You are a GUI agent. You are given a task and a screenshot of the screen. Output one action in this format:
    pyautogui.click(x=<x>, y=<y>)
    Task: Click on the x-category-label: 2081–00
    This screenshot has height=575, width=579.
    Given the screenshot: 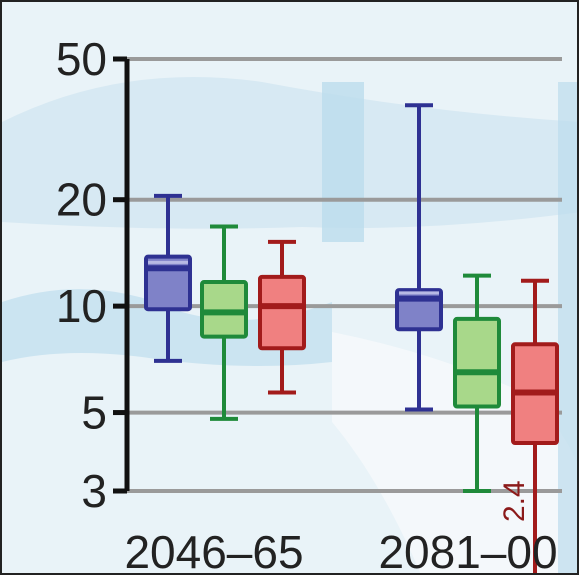 What is the action you would take?
    pyautogui.click(x=467, y=550)
    